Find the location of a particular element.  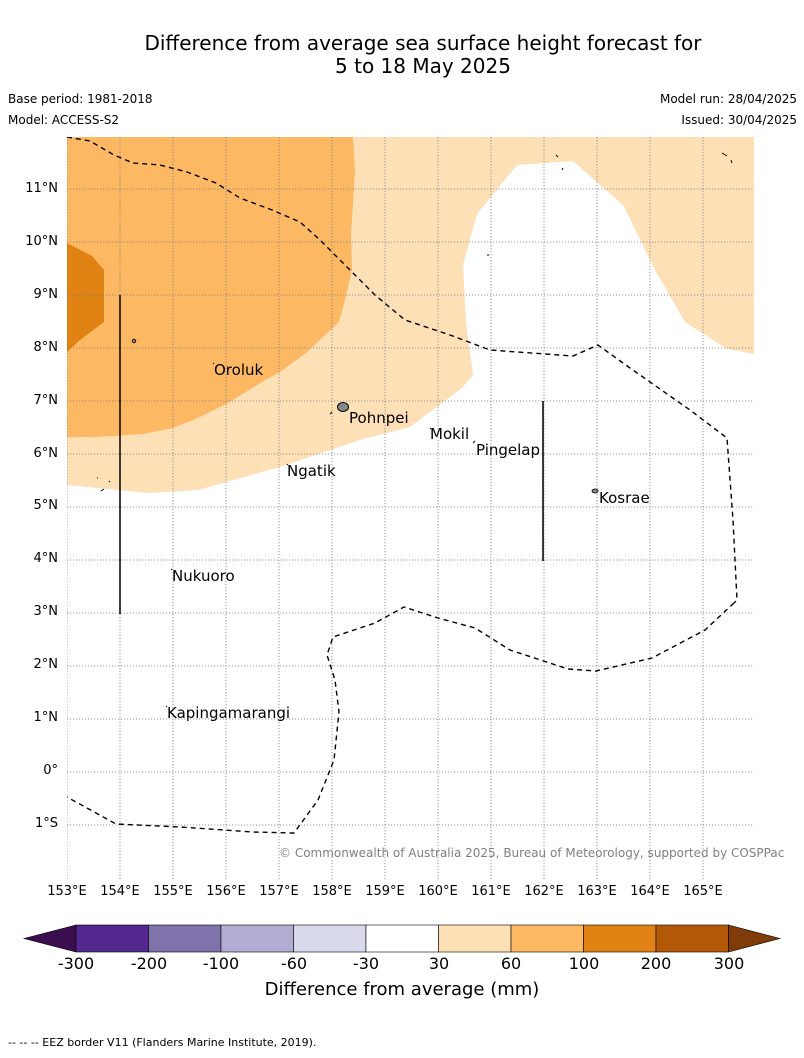

lat-label: 9°N is located at coordinates (46, 294).